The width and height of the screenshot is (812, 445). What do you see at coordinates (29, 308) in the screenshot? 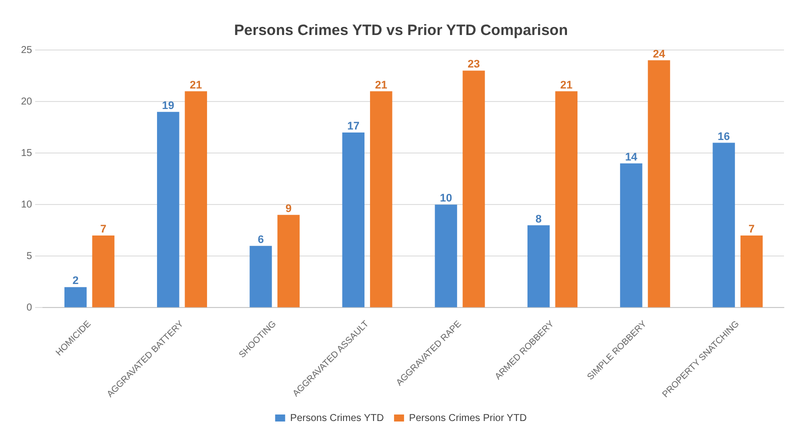
I see `y-tick-label: 0` at bounding box center [29, 308].